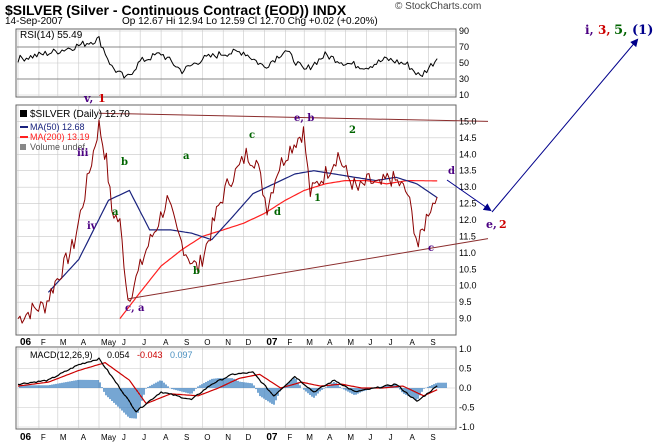  I want to click on wave-label-ca: c, a, so click(135, 308).